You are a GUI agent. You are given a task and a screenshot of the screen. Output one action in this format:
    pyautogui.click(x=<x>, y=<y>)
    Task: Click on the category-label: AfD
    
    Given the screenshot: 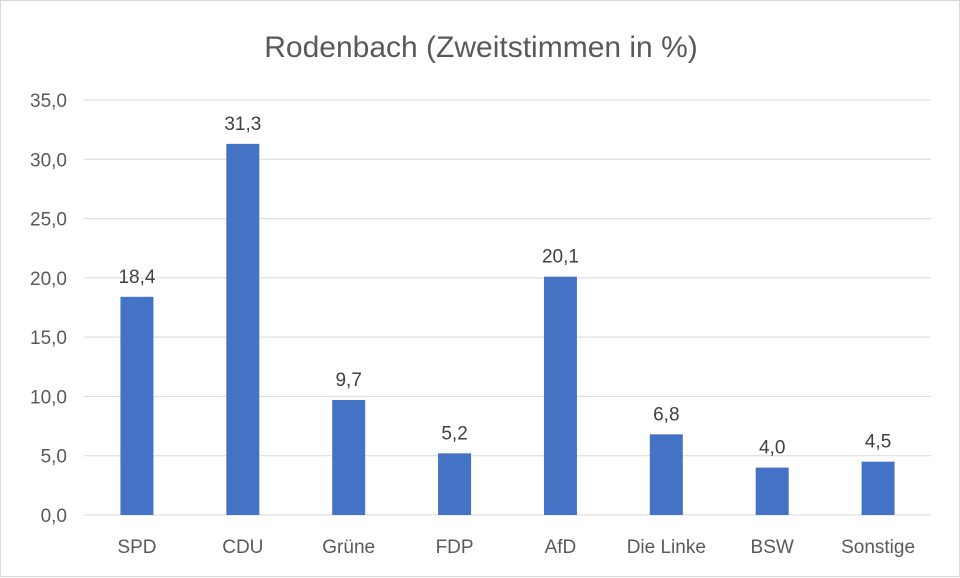 What is the action you would take?
    pyautogui.click(x=561, y=547)
    